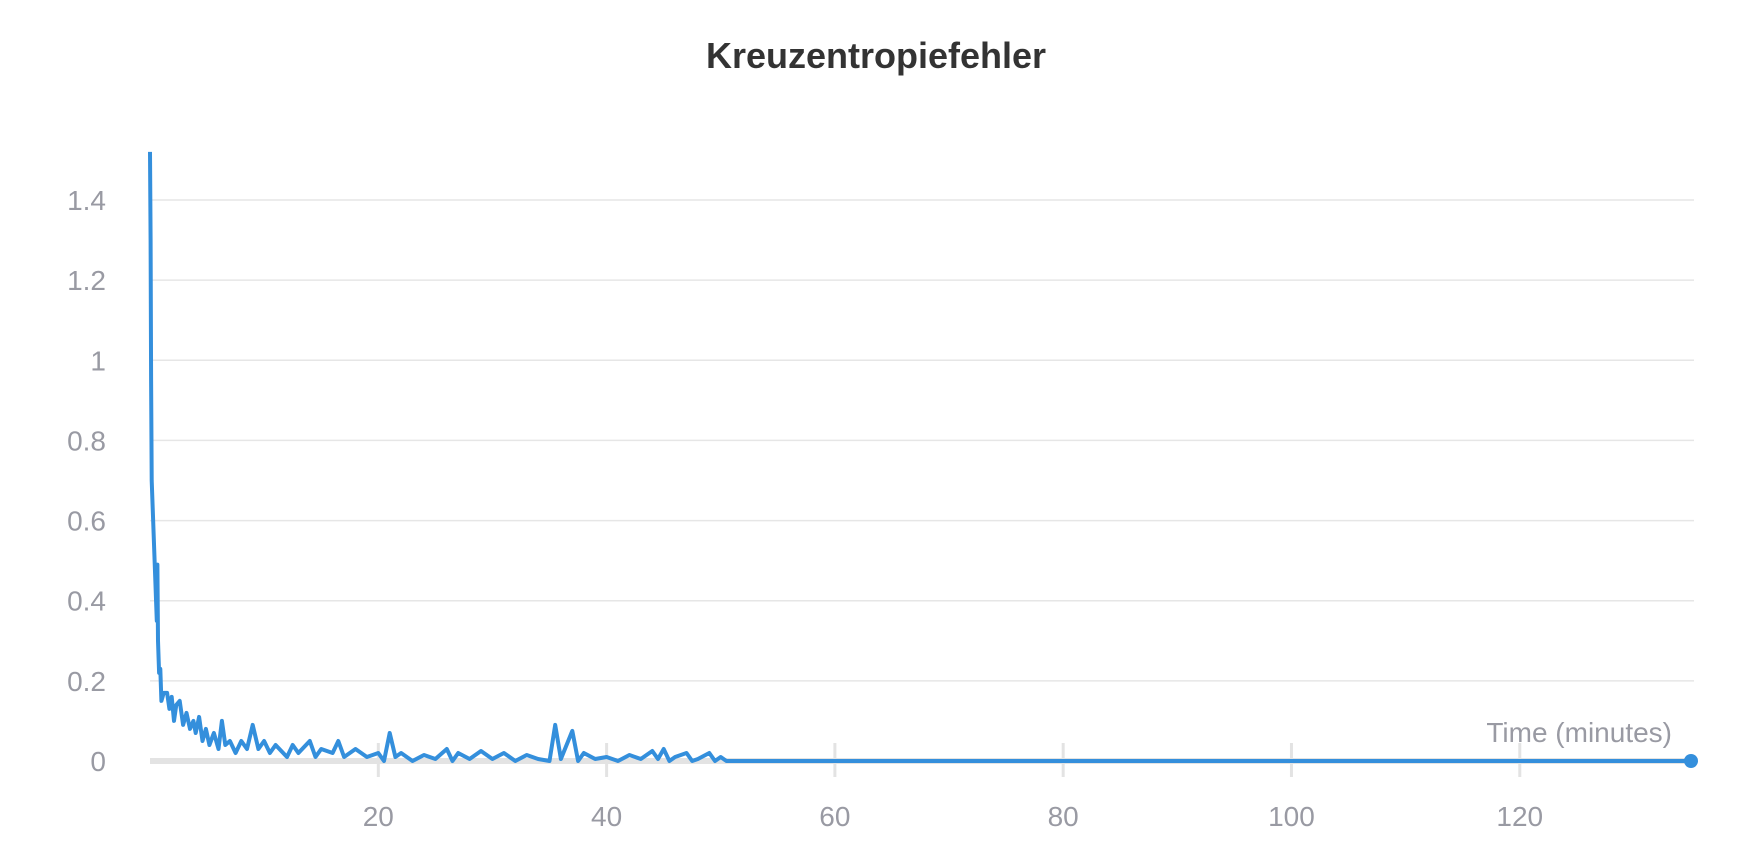 Image resolution: width=1752 pixels, height=864 pixels. Describe the element at coordinates (86, 440) in the screenshot. I see `y-tick-label: 0.8` at that location.